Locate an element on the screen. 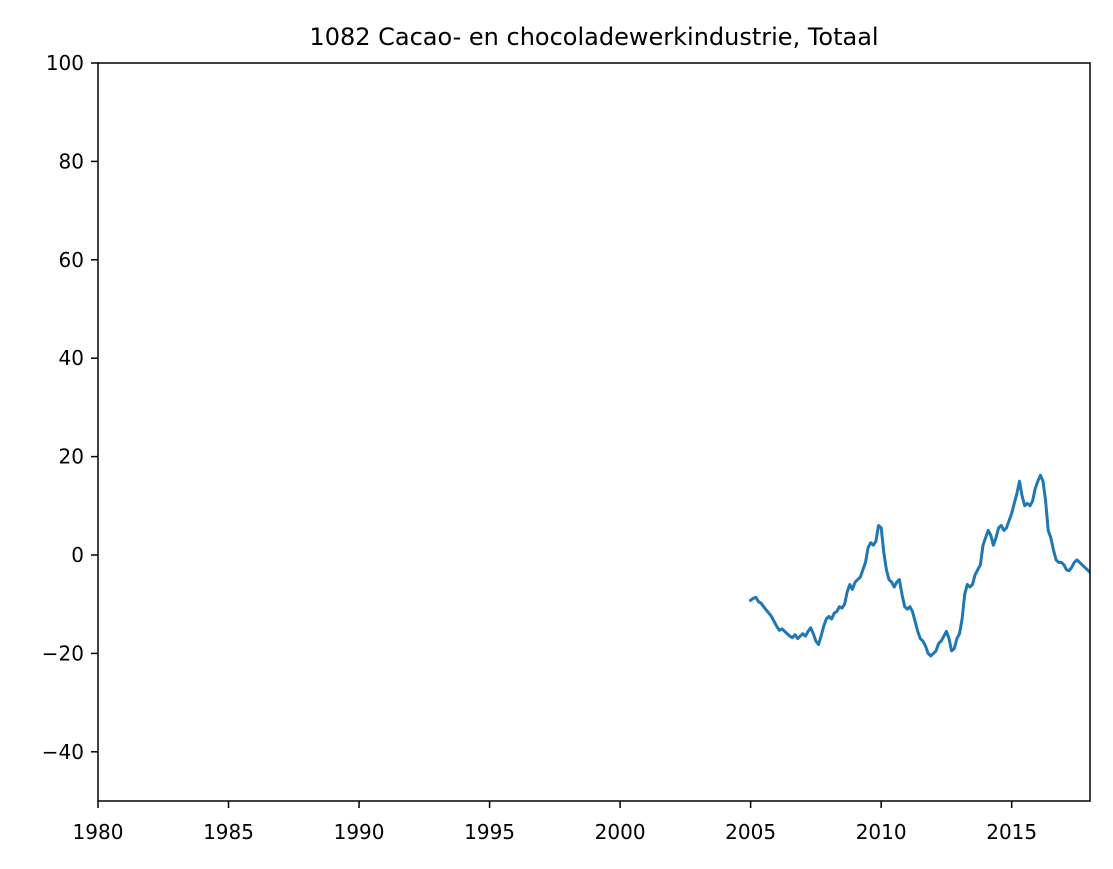  y-tick-label: −20 is located at coordinates (63, 653).